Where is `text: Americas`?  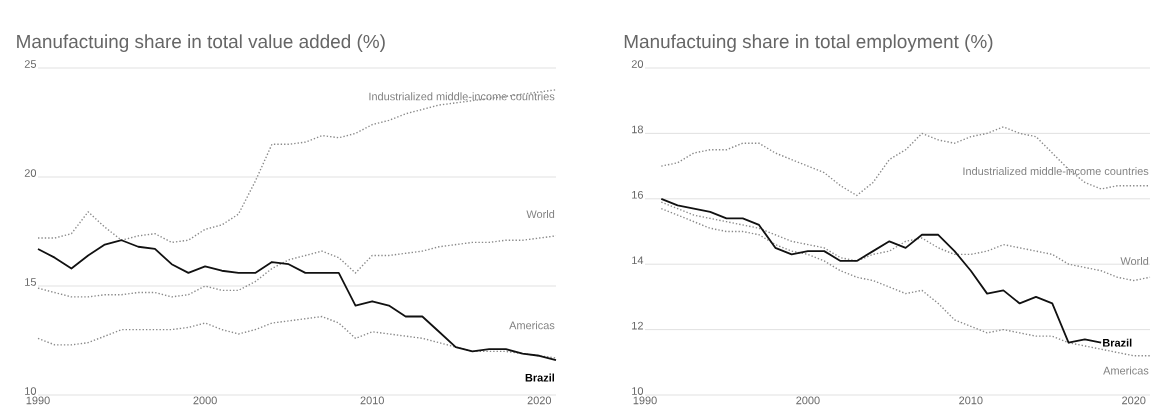 text: Americas is located at coordinates (532, 325).